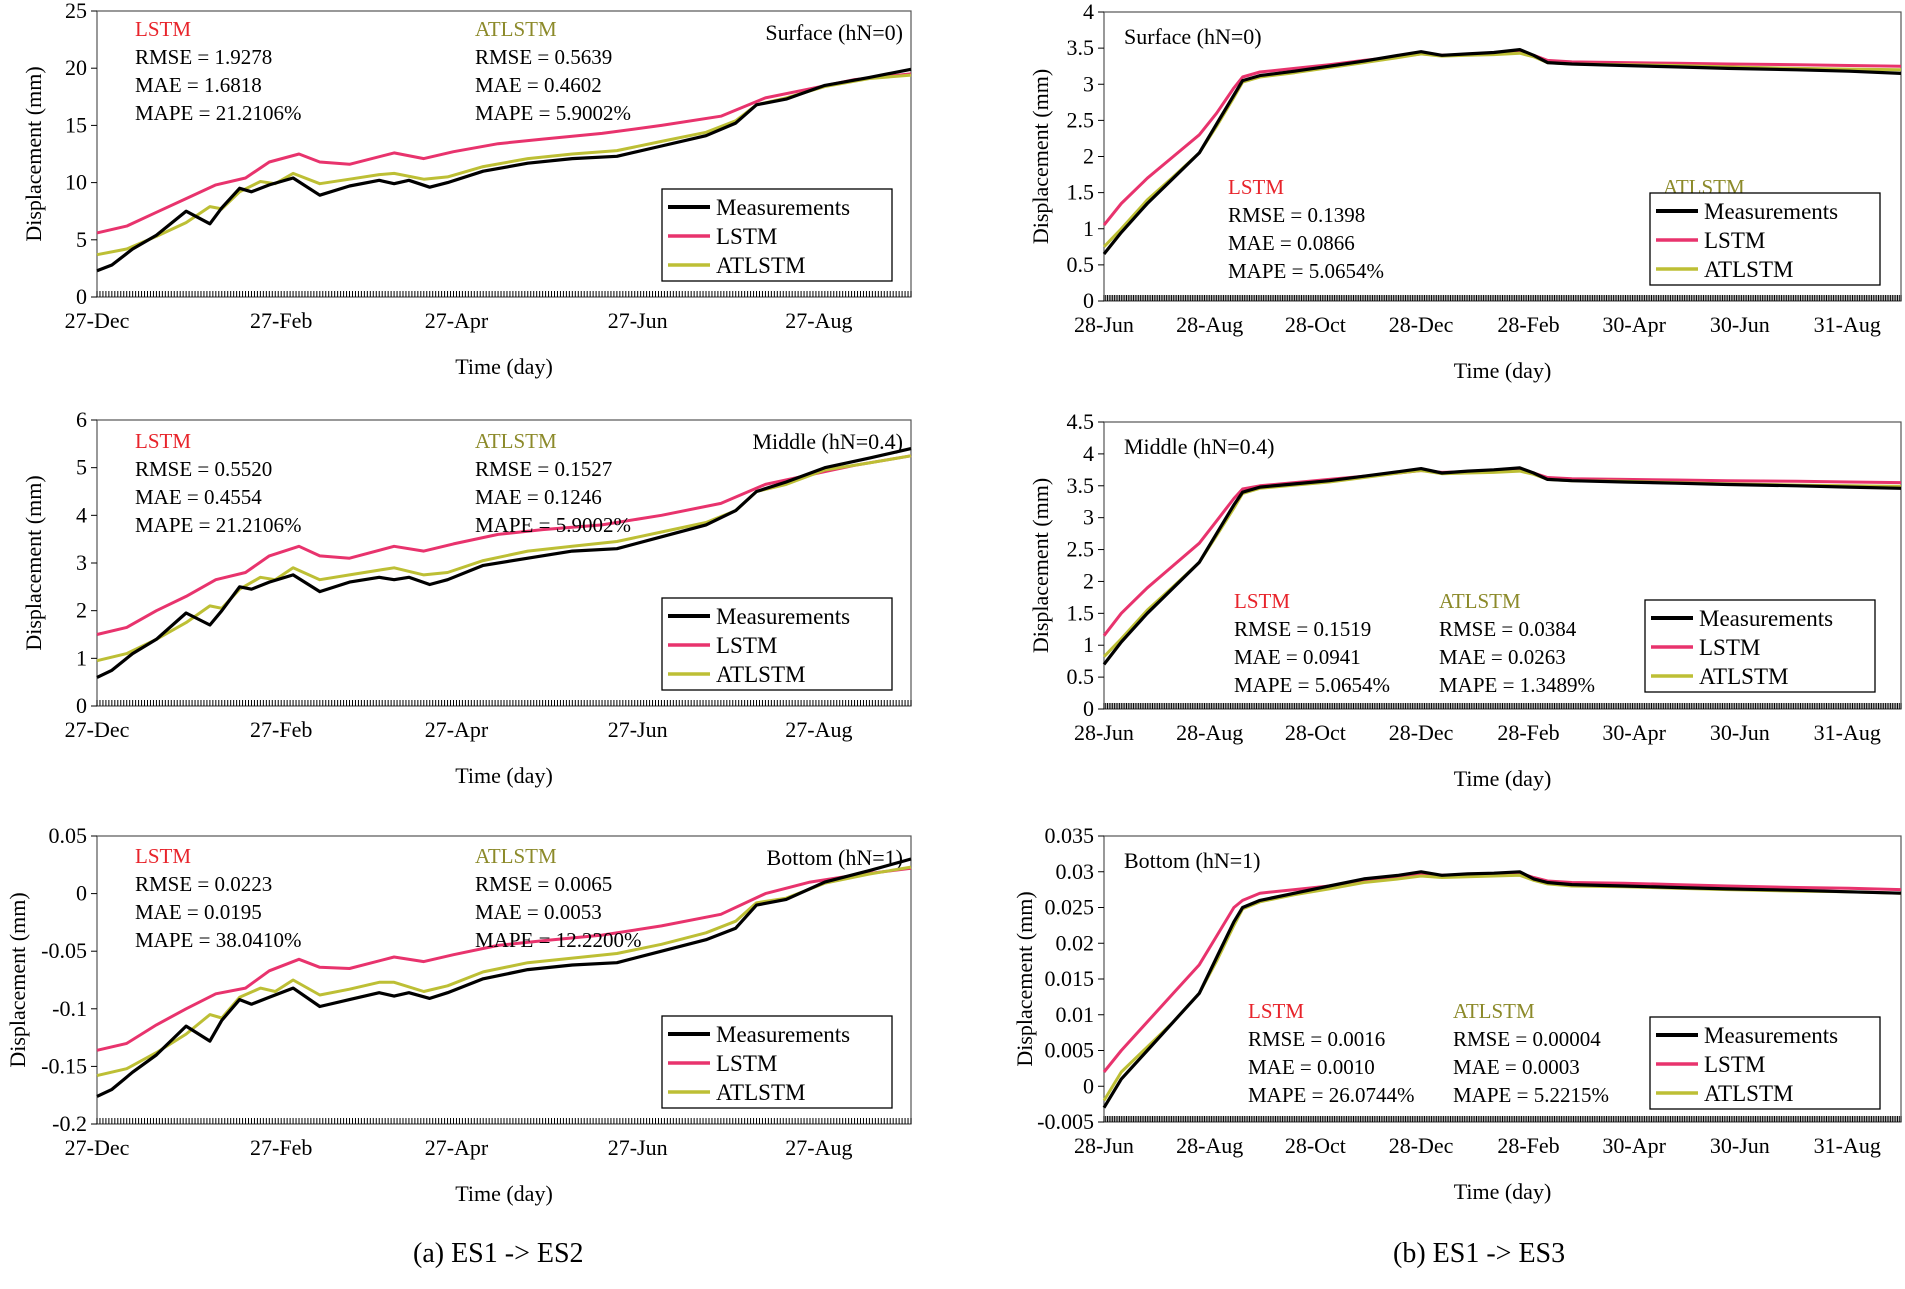 This screenshot has height=1289, width=1905. Describe the element at coordinates (81, 419) in the screenshot. I see `y-tick-label: 6` at that location.